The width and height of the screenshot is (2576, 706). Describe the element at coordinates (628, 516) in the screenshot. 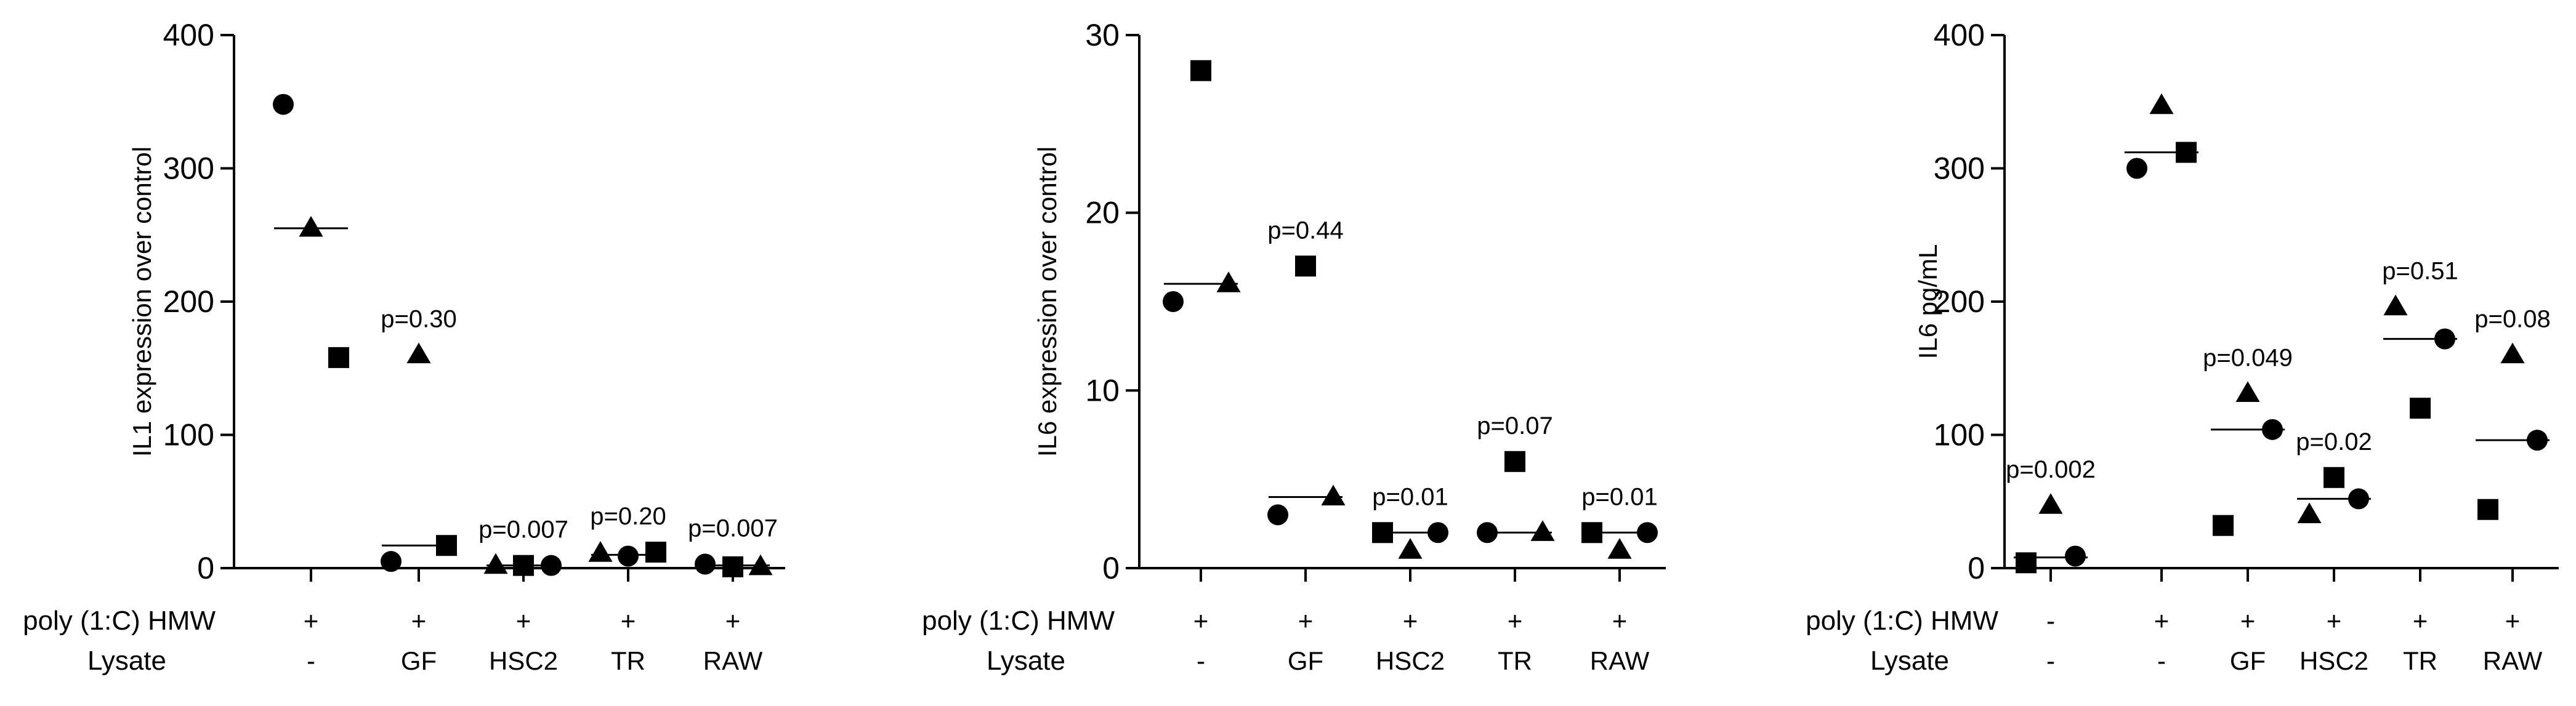

I see `p-value-label: p=0.20` at that location.